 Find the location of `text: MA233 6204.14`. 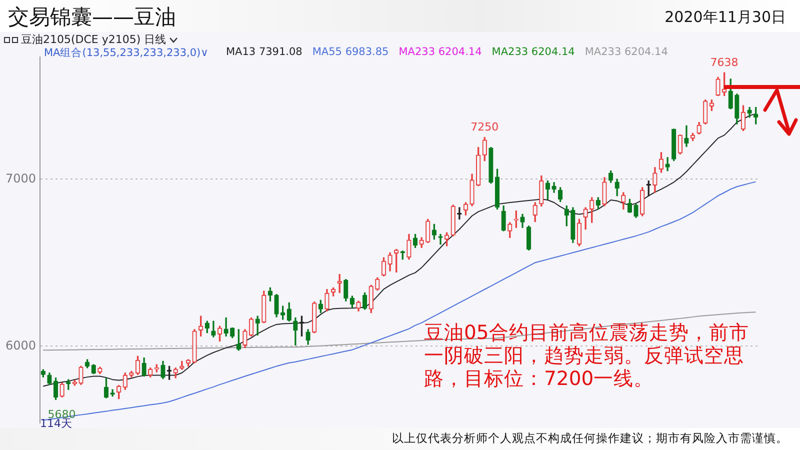

text: MA233 6204.14 is located at coordinates (626, 52).